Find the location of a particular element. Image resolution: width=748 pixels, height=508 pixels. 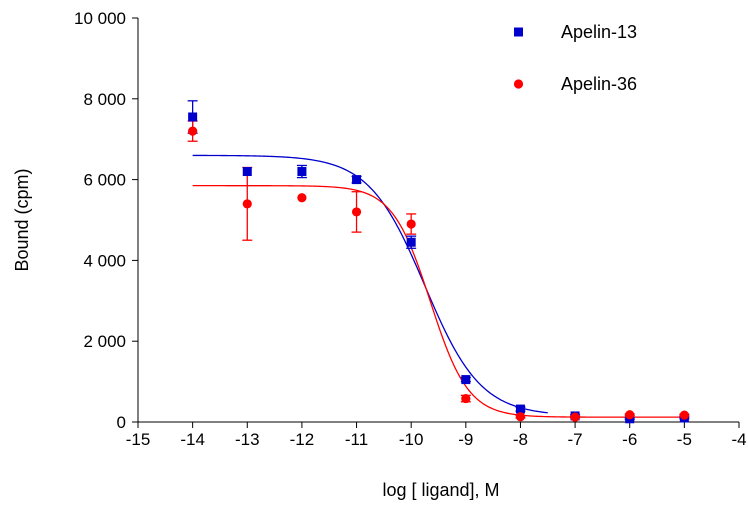

y-tick-label: 4 000 is located at coordinates (104, 260).